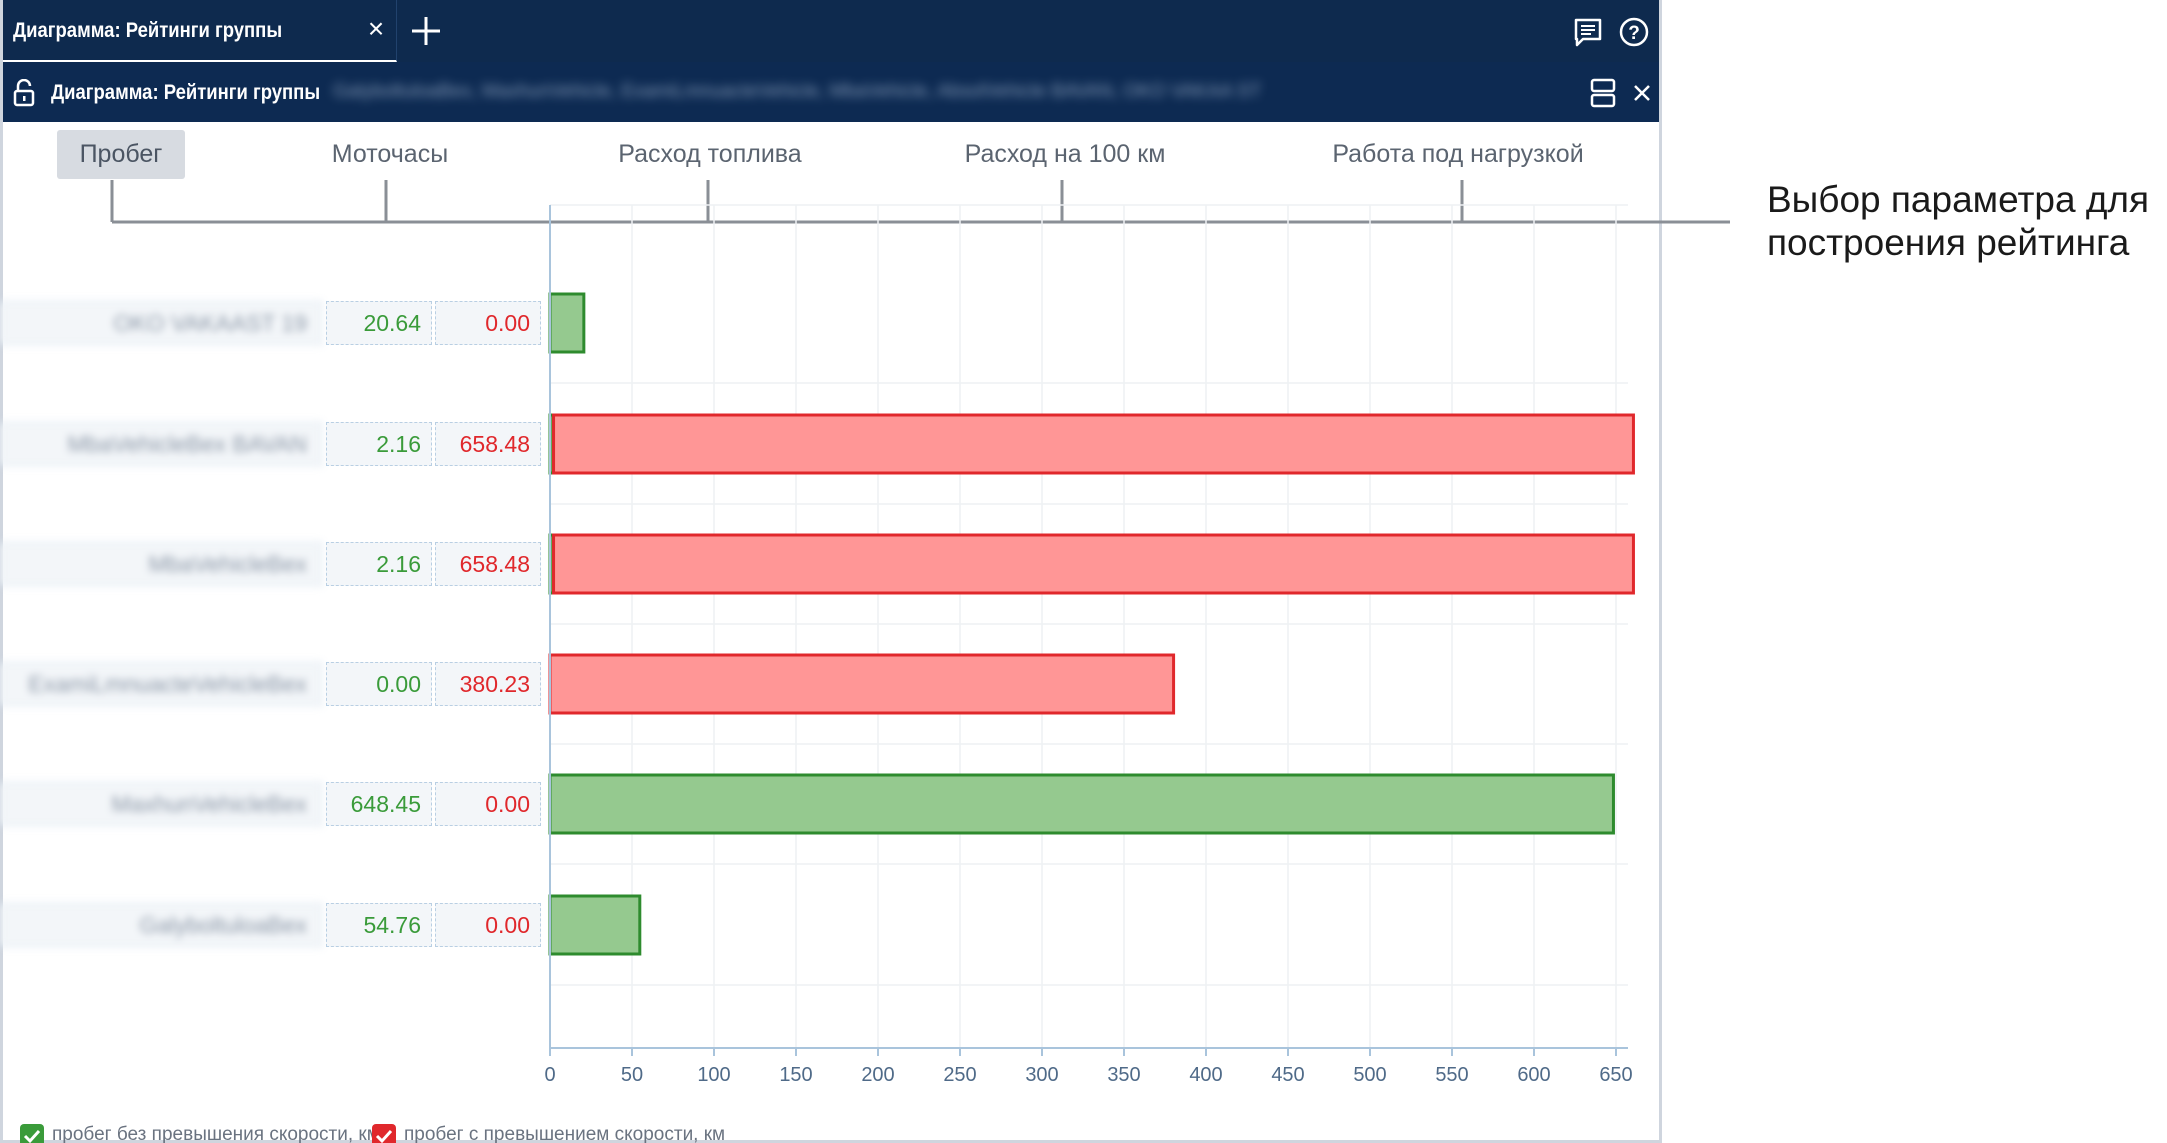 This screenshot has height=1143, width=2167. What do you see at coordinates (1948, 242) in the screenshot?
I see `callout-line-2: построения рейтинга` at bounding box center [1948, 242].